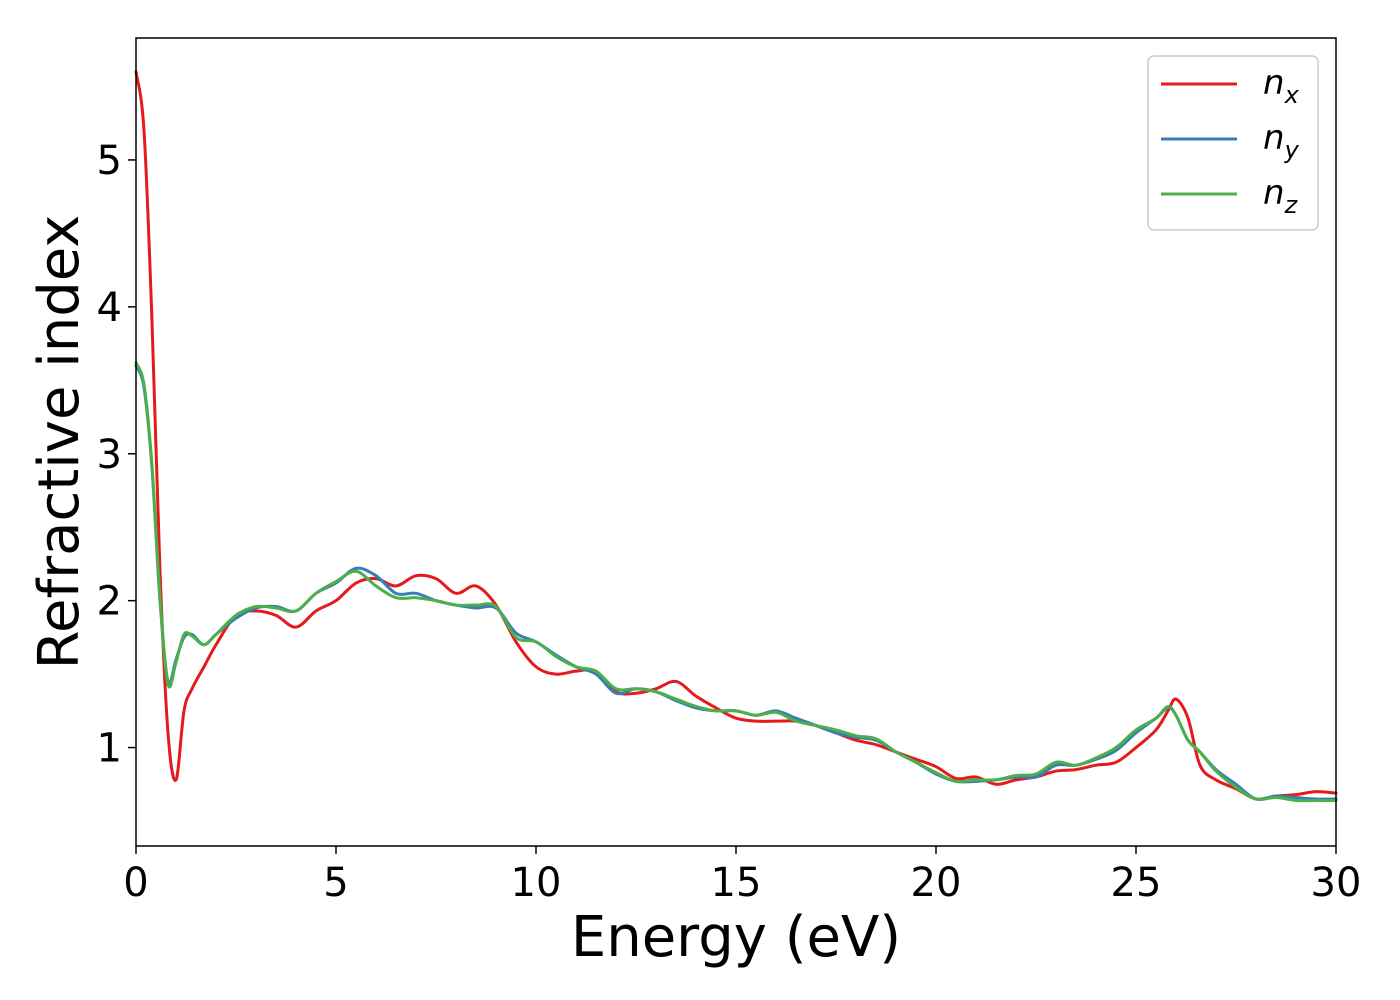  What do you see at coordinates (109, 161) in the screenshot?
I see `y-tick-label: 5` at bounding box center [109, 161].